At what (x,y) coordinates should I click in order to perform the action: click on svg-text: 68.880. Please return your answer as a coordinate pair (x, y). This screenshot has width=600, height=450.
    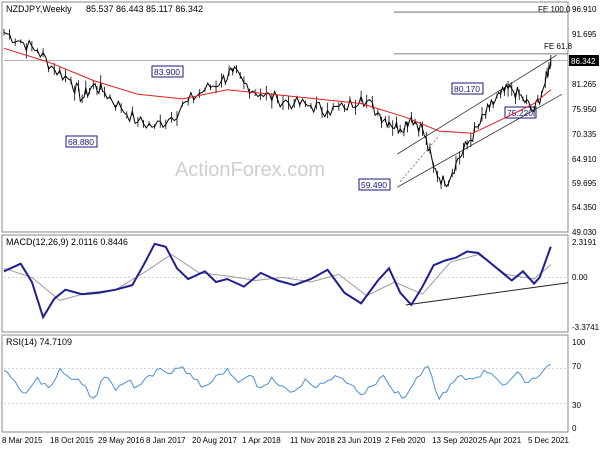
    Looking at the image, I should click on (81, 142).